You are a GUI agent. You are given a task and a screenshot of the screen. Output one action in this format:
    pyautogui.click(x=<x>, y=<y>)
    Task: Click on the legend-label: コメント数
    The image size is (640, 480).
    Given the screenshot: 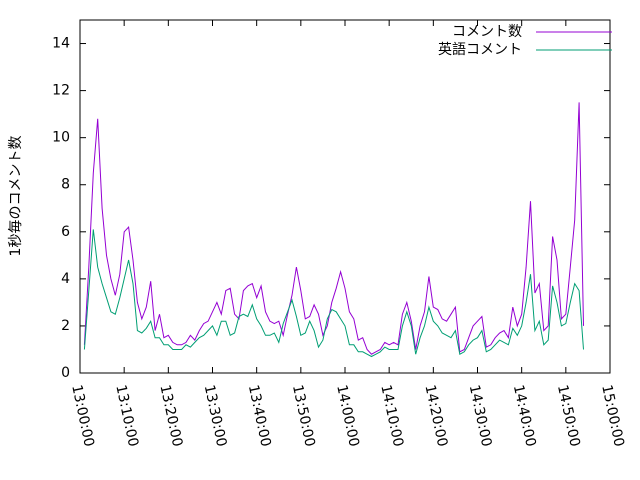 What is the action you would take?
    pyautogui.click(x=487, y=32)
    